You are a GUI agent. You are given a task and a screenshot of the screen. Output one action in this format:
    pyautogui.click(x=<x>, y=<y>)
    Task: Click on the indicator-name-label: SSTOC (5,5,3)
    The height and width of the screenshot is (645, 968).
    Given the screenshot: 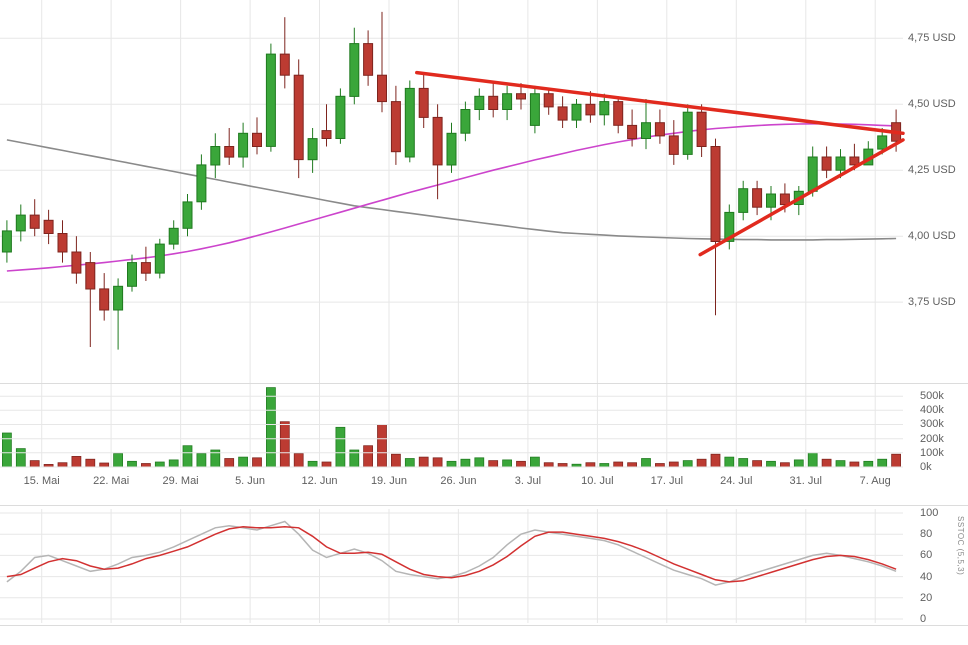 What is the action you would take?
    pyautogui.click(x=960, y=546)
    